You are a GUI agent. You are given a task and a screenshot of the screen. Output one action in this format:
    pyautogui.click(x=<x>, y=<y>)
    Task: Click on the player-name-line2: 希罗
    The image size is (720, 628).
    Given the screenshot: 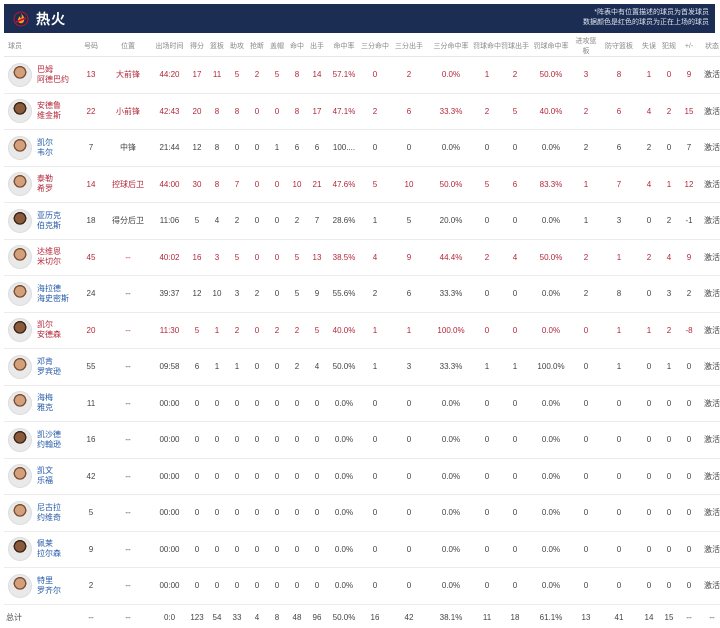 What is the action you would take?
    pyautogui.click(x=45, y=189)
    